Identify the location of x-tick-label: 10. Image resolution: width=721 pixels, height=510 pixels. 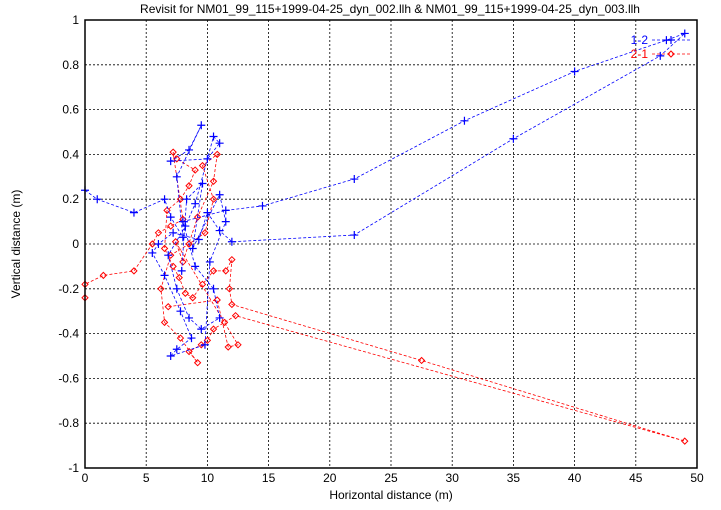
(208, 478).